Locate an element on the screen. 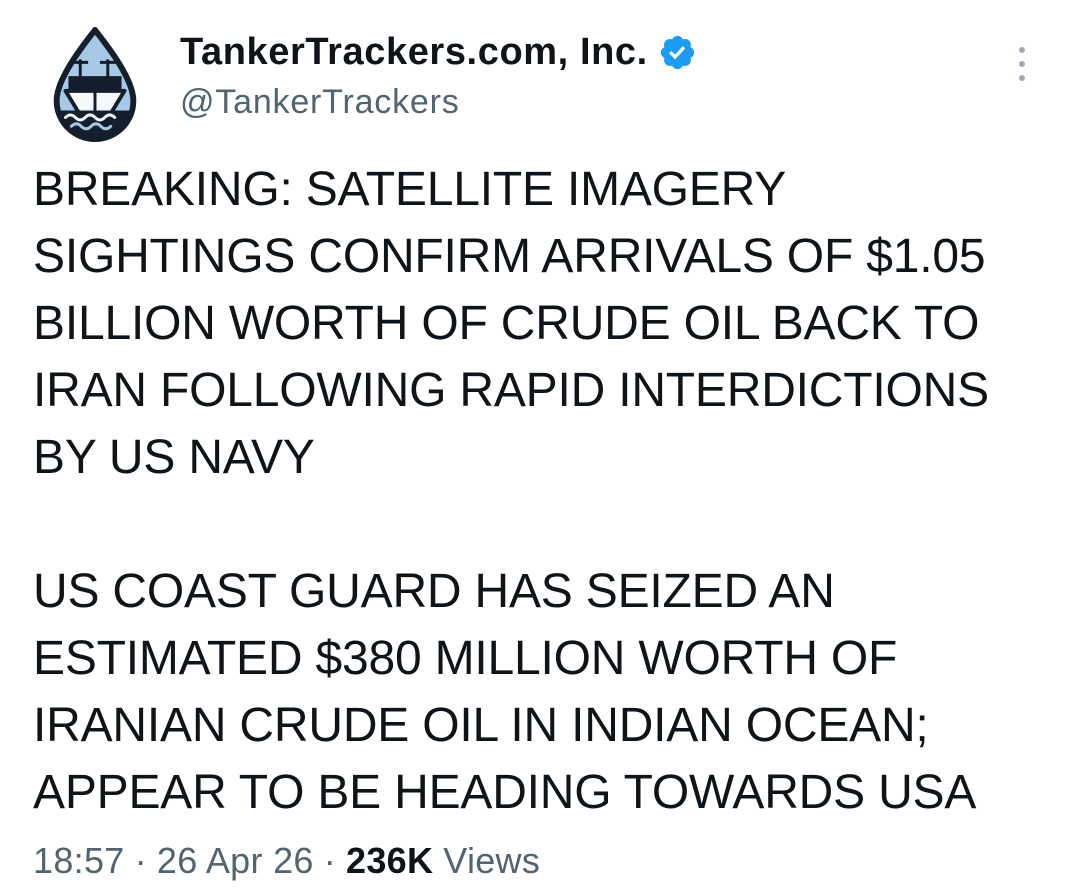 This screenshot has height=896, width=1080. timestamp: 18:57 is located at coordinates (79, 860).